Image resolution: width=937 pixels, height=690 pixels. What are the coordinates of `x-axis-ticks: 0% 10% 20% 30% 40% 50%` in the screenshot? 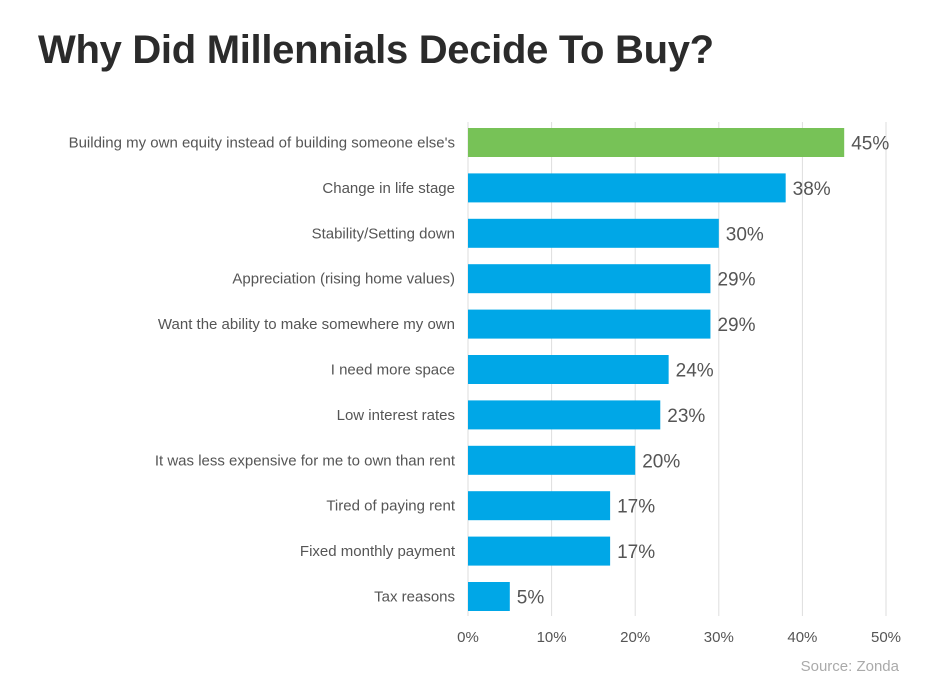 It's located at (679, 637).